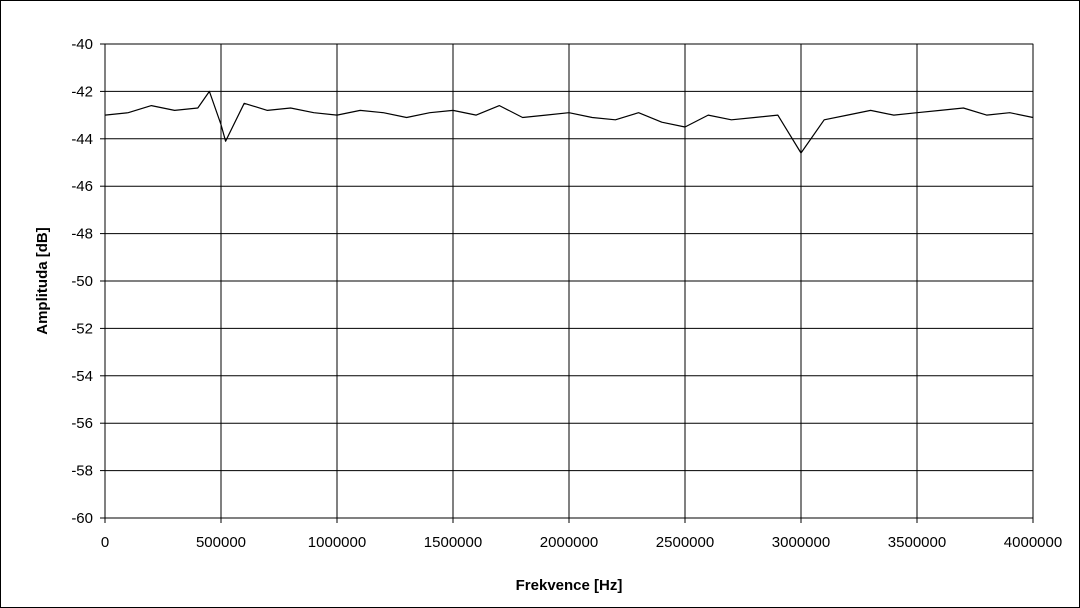  I want to click on x-tick-label: 4000000, so click(1033, 542).